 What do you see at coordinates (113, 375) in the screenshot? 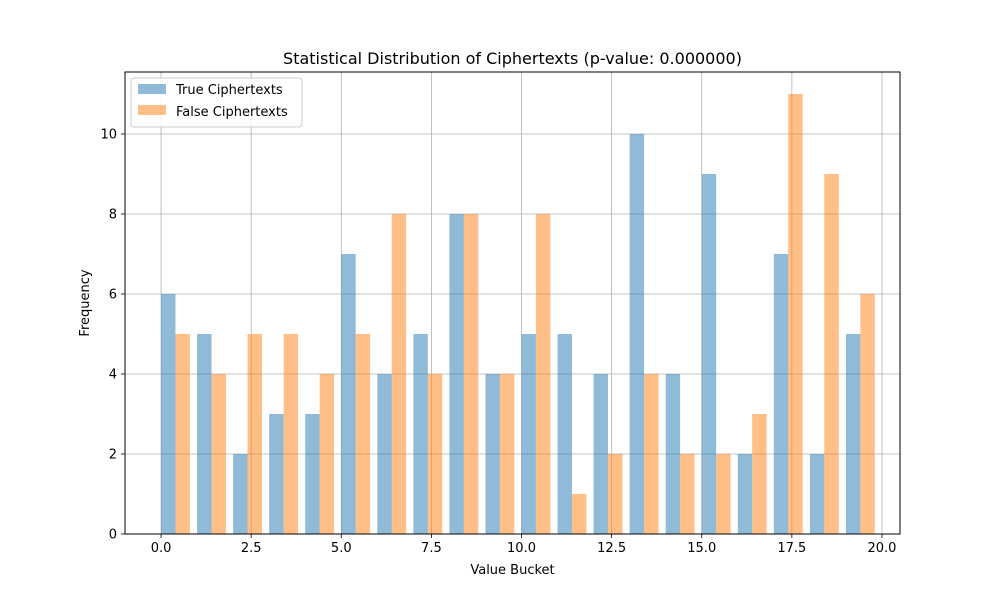
I see `y-tick-label: 4` at bounding box center [113, 375].